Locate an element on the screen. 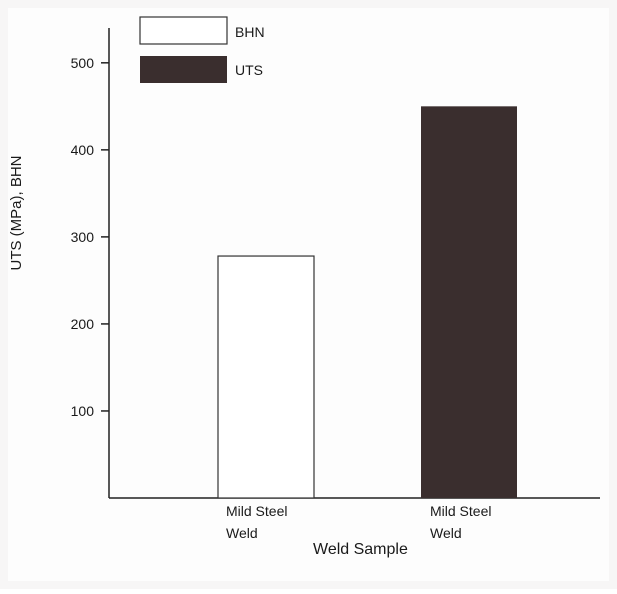 This screenshot has width=617, height=594. y-tick-label-500: 500 is located at coordinates (83, 63).